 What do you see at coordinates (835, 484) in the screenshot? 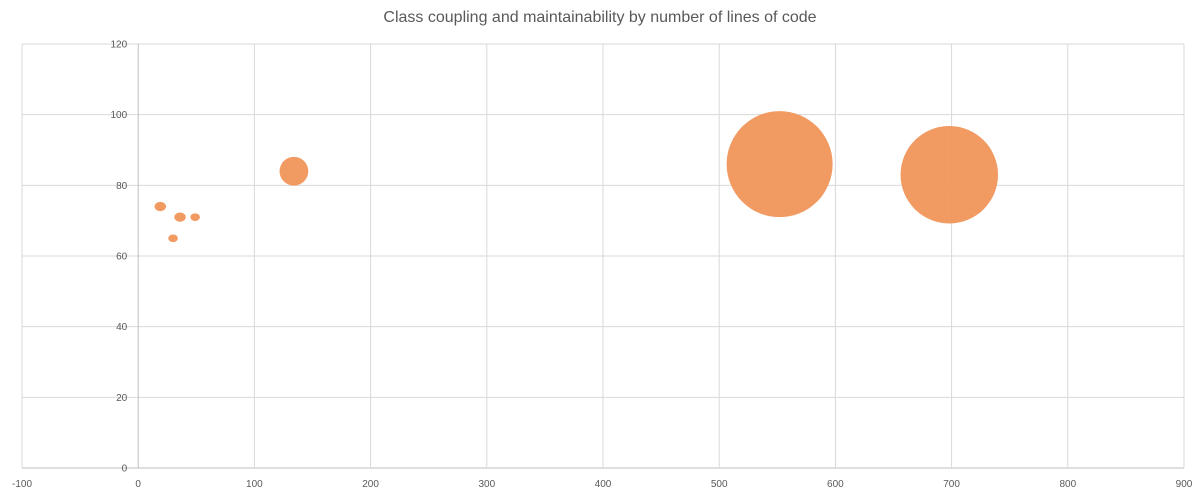
I see `x-tick-label: 600` at bounding box center [835, 484].